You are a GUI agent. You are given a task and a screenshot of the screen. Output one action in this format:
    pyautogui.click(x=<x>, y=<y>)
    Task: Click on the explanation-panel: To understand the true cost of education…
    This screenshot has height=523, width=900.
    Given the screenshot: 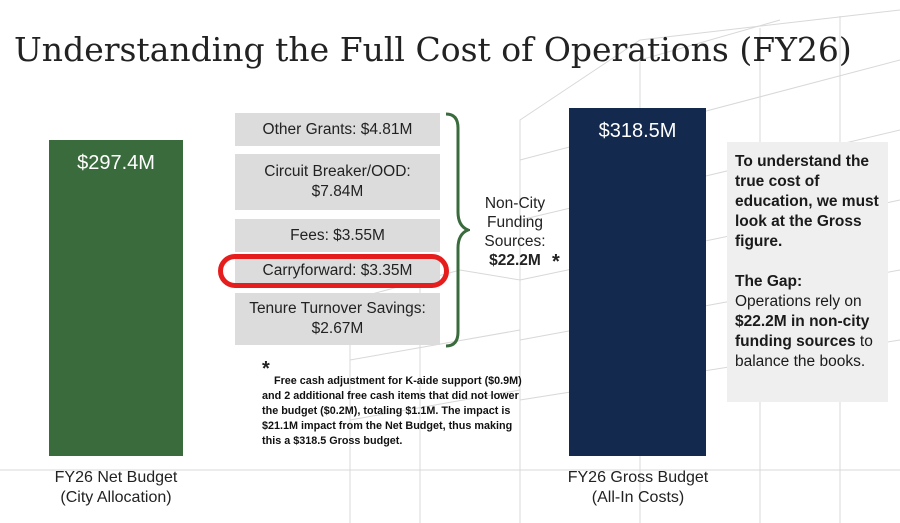 What is the action you would take?
    pyautogui.click(x=807, y=272)
    